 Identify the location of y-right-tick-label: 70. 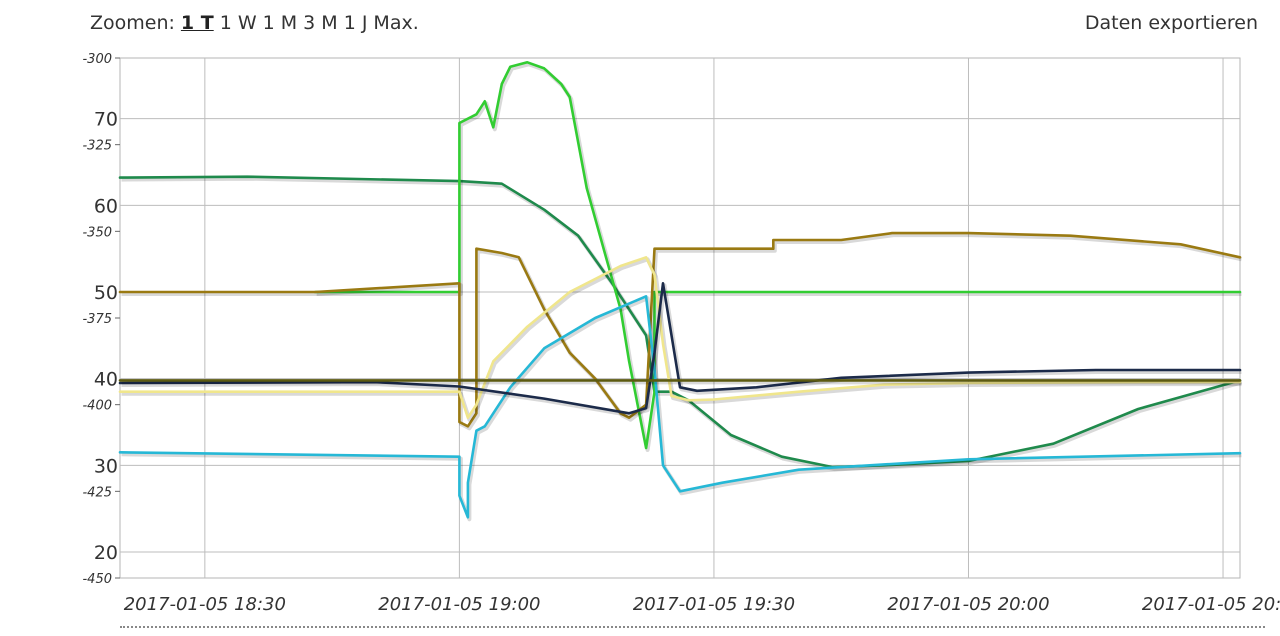
(106, 120).